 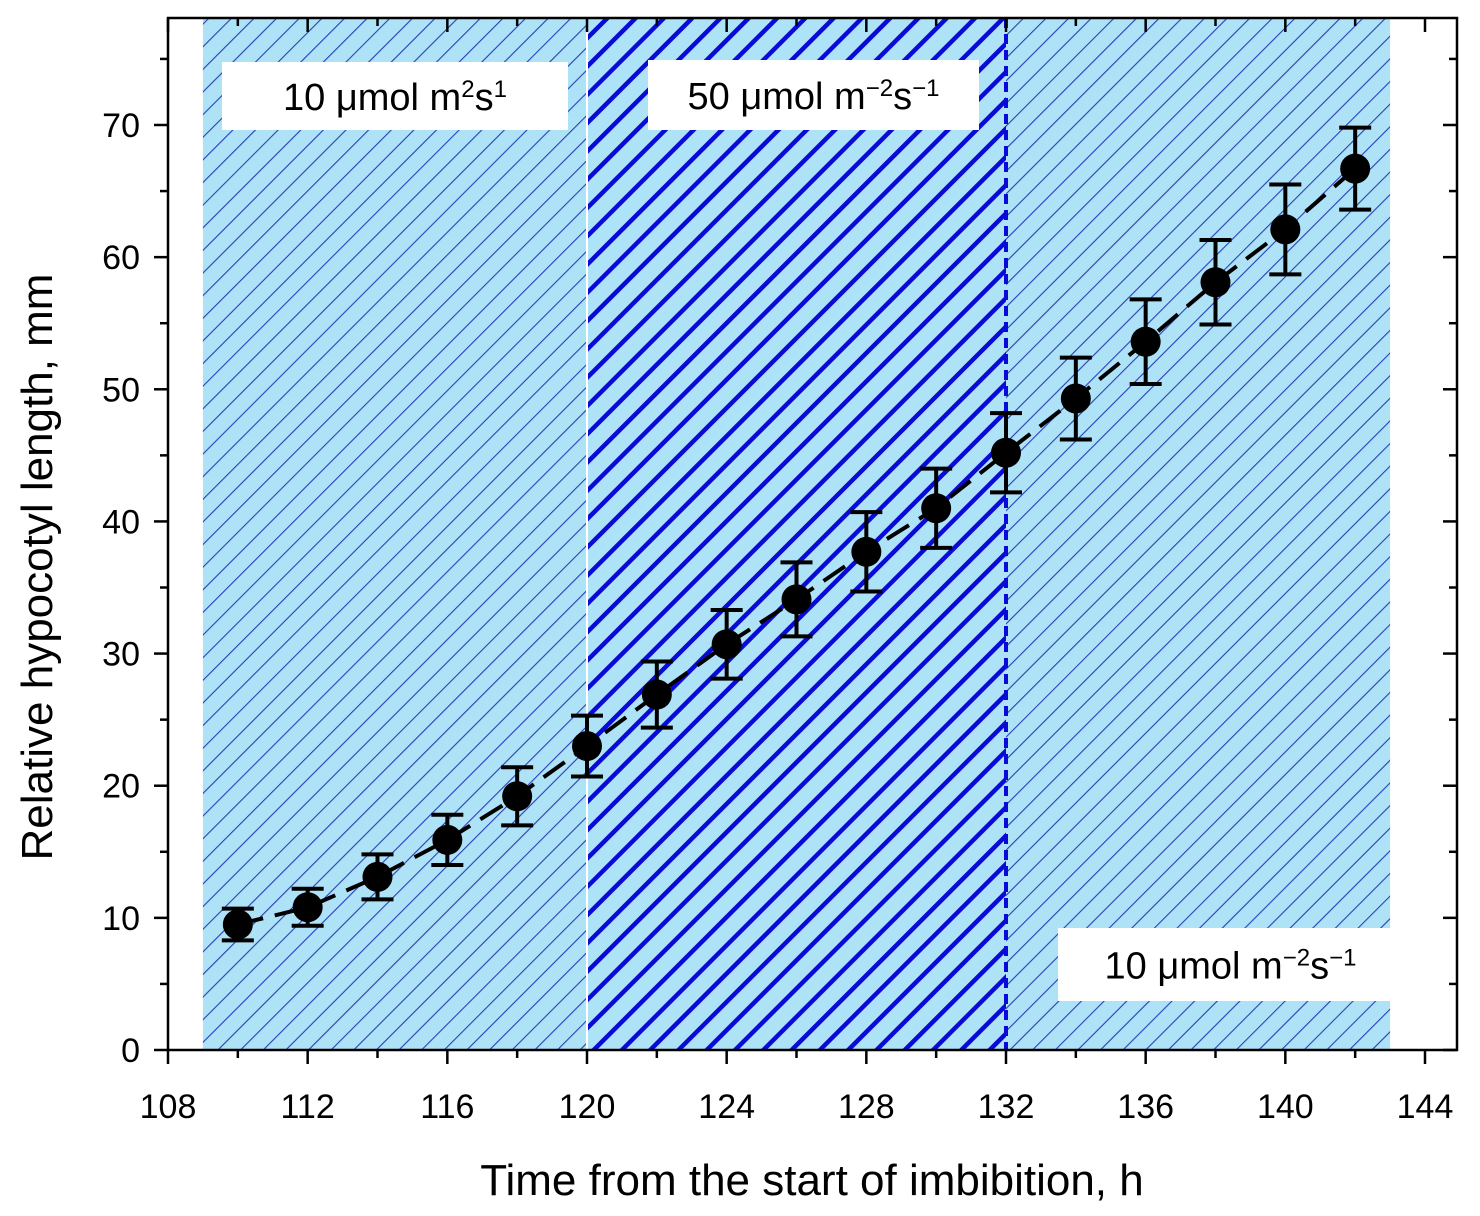 I want to click on x-tick-label: 108, so click(x=168, y=1107).